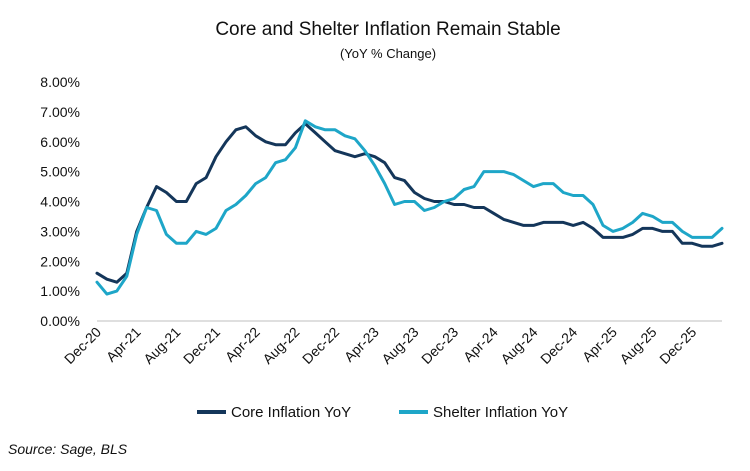  Describe the element at coordinates (388, 53) in the screenshot. I see `chart-subtitle: (YoY % Change)` at that location.